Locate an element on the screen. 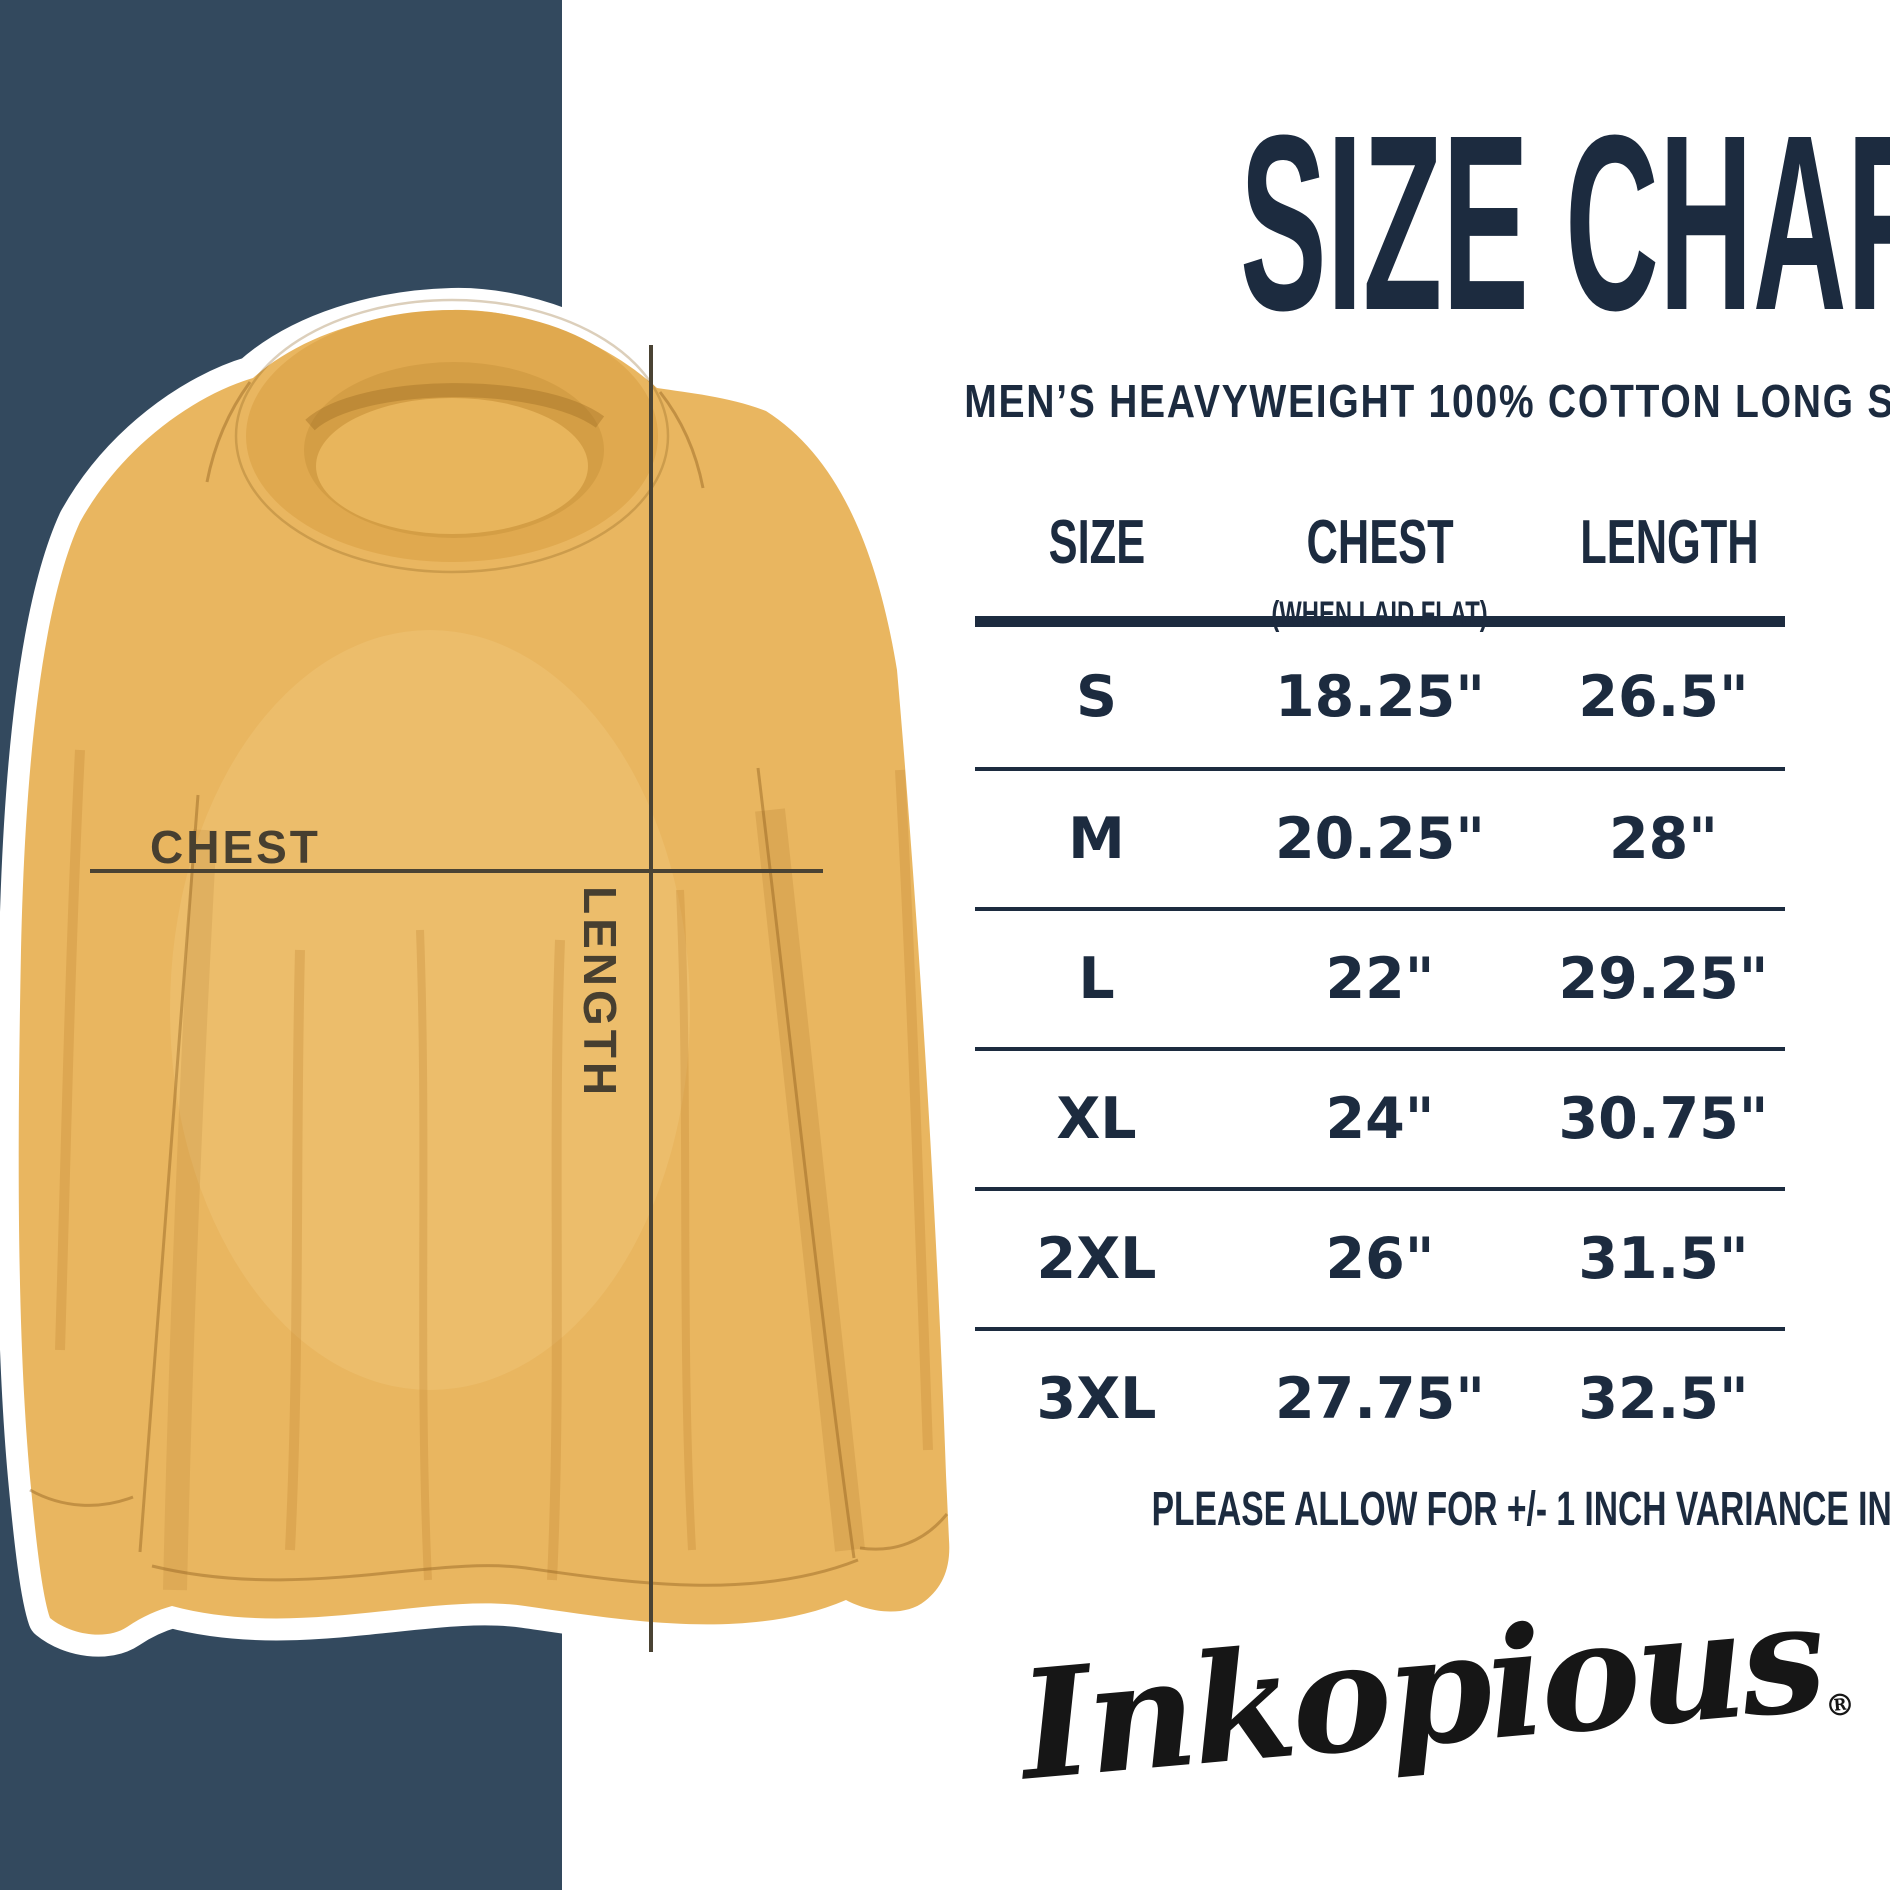  column-header-chest: CHEST (WHEN LAID FLAT) is located at coordinates (1380, 568).